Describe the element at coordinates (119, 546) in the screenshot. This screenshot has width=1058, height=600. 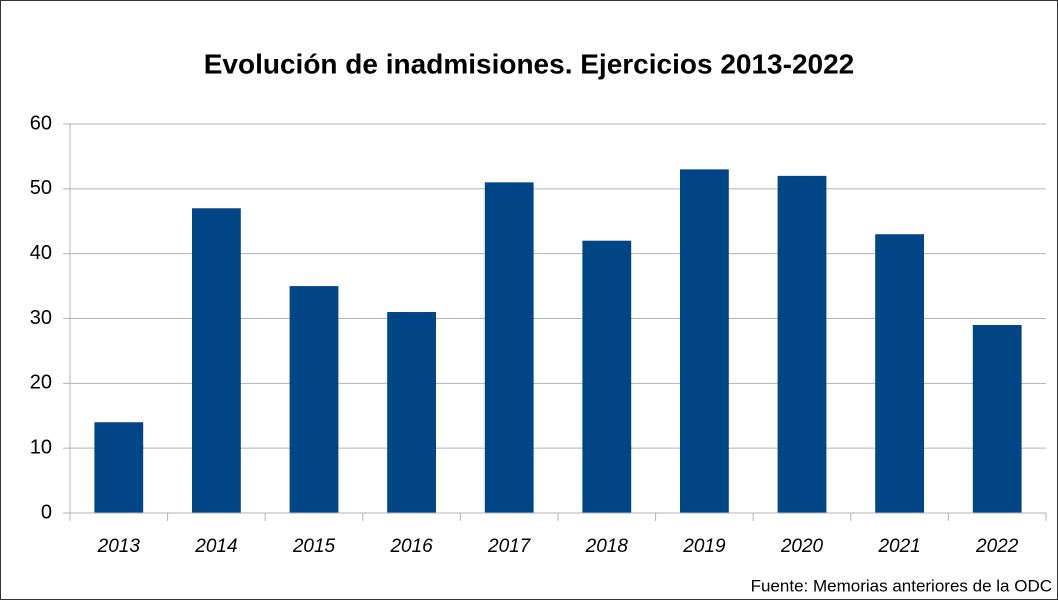
I see `x-tick-label: 2013` at that location.